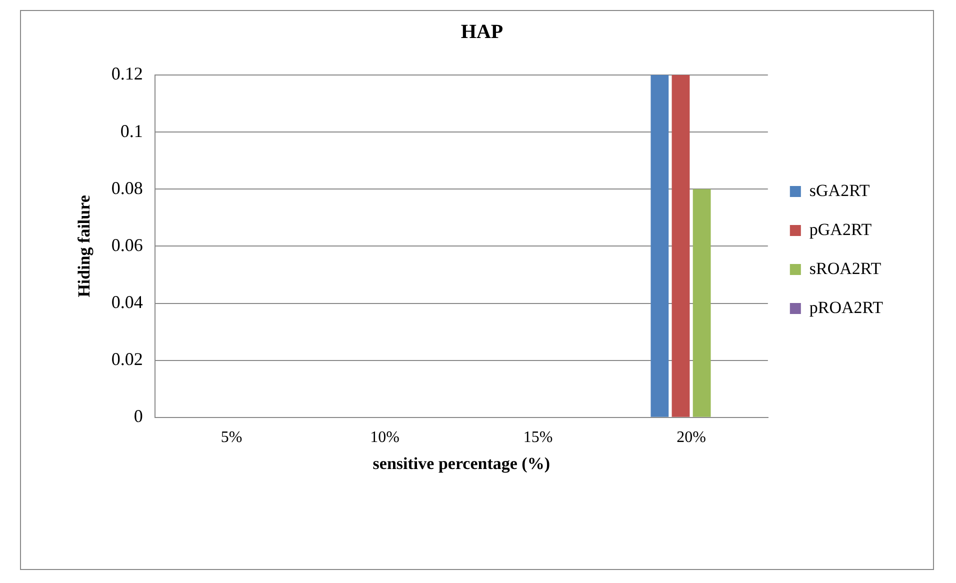 Image resolution: width=956 pixels, height=583 pixels. What do you see at coordinates (482, 32) in the screenshot?
I see `chart-title: HAP` at bounding box center [482, 32].